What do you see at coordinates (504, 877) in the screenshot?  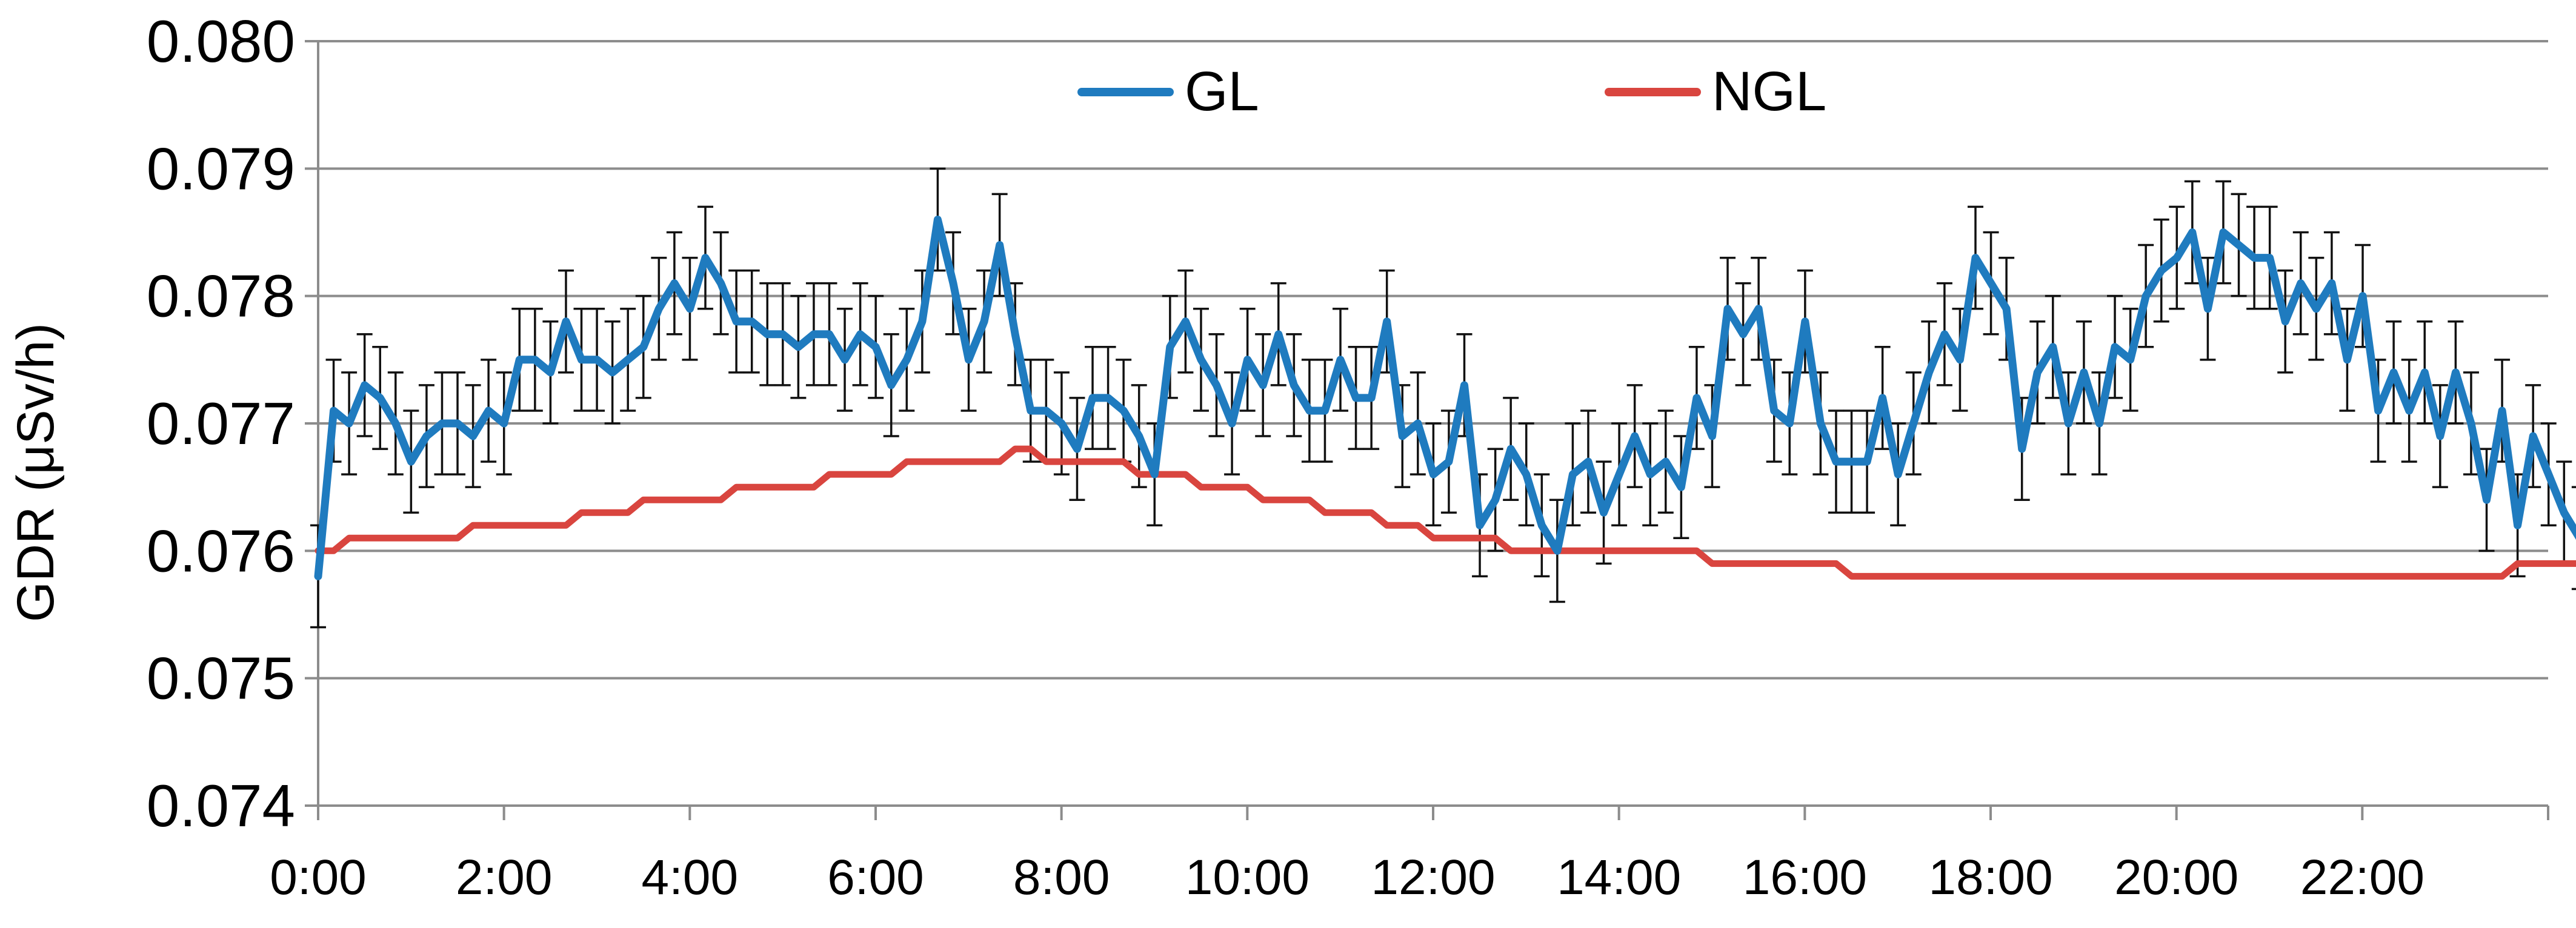 I see `x-tick-label: 2:00` at bounding box center [504, 877].